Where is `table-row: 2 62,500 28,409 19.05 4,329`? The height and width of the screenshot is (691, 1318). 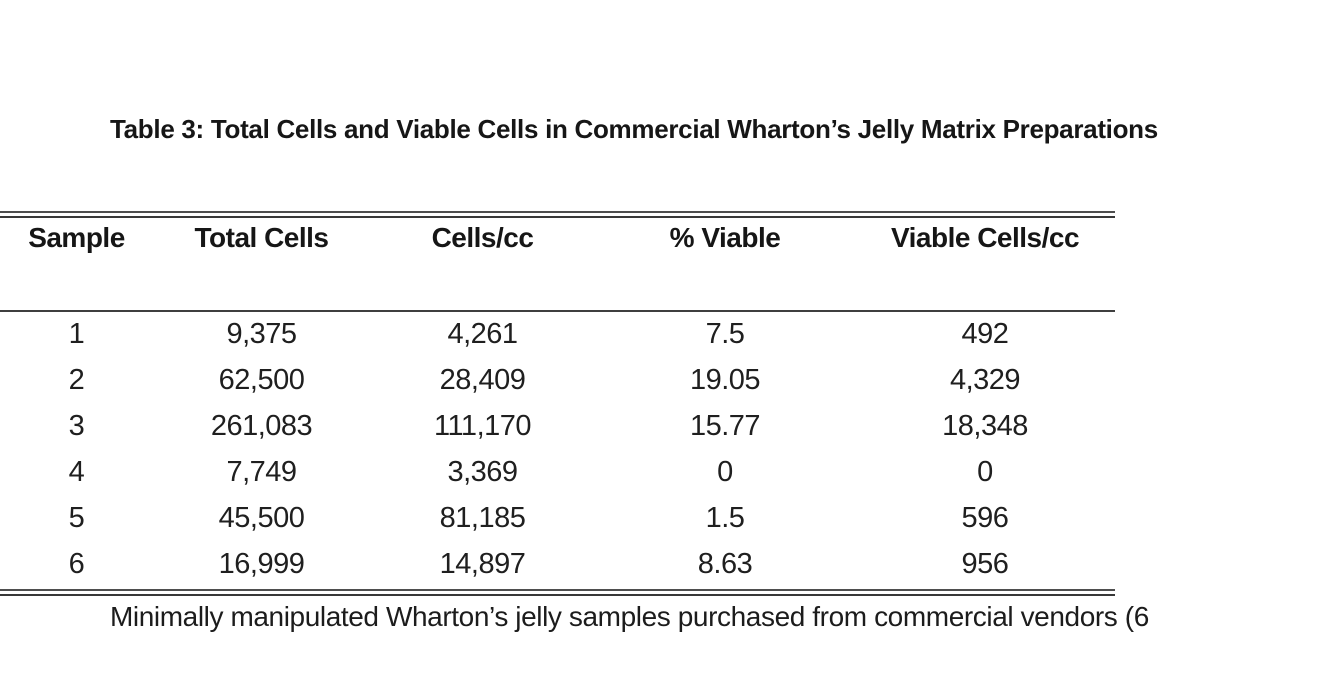
table-row: 2 62,500 28,409 19.05 4,329 is located at coordinates (557, 380).